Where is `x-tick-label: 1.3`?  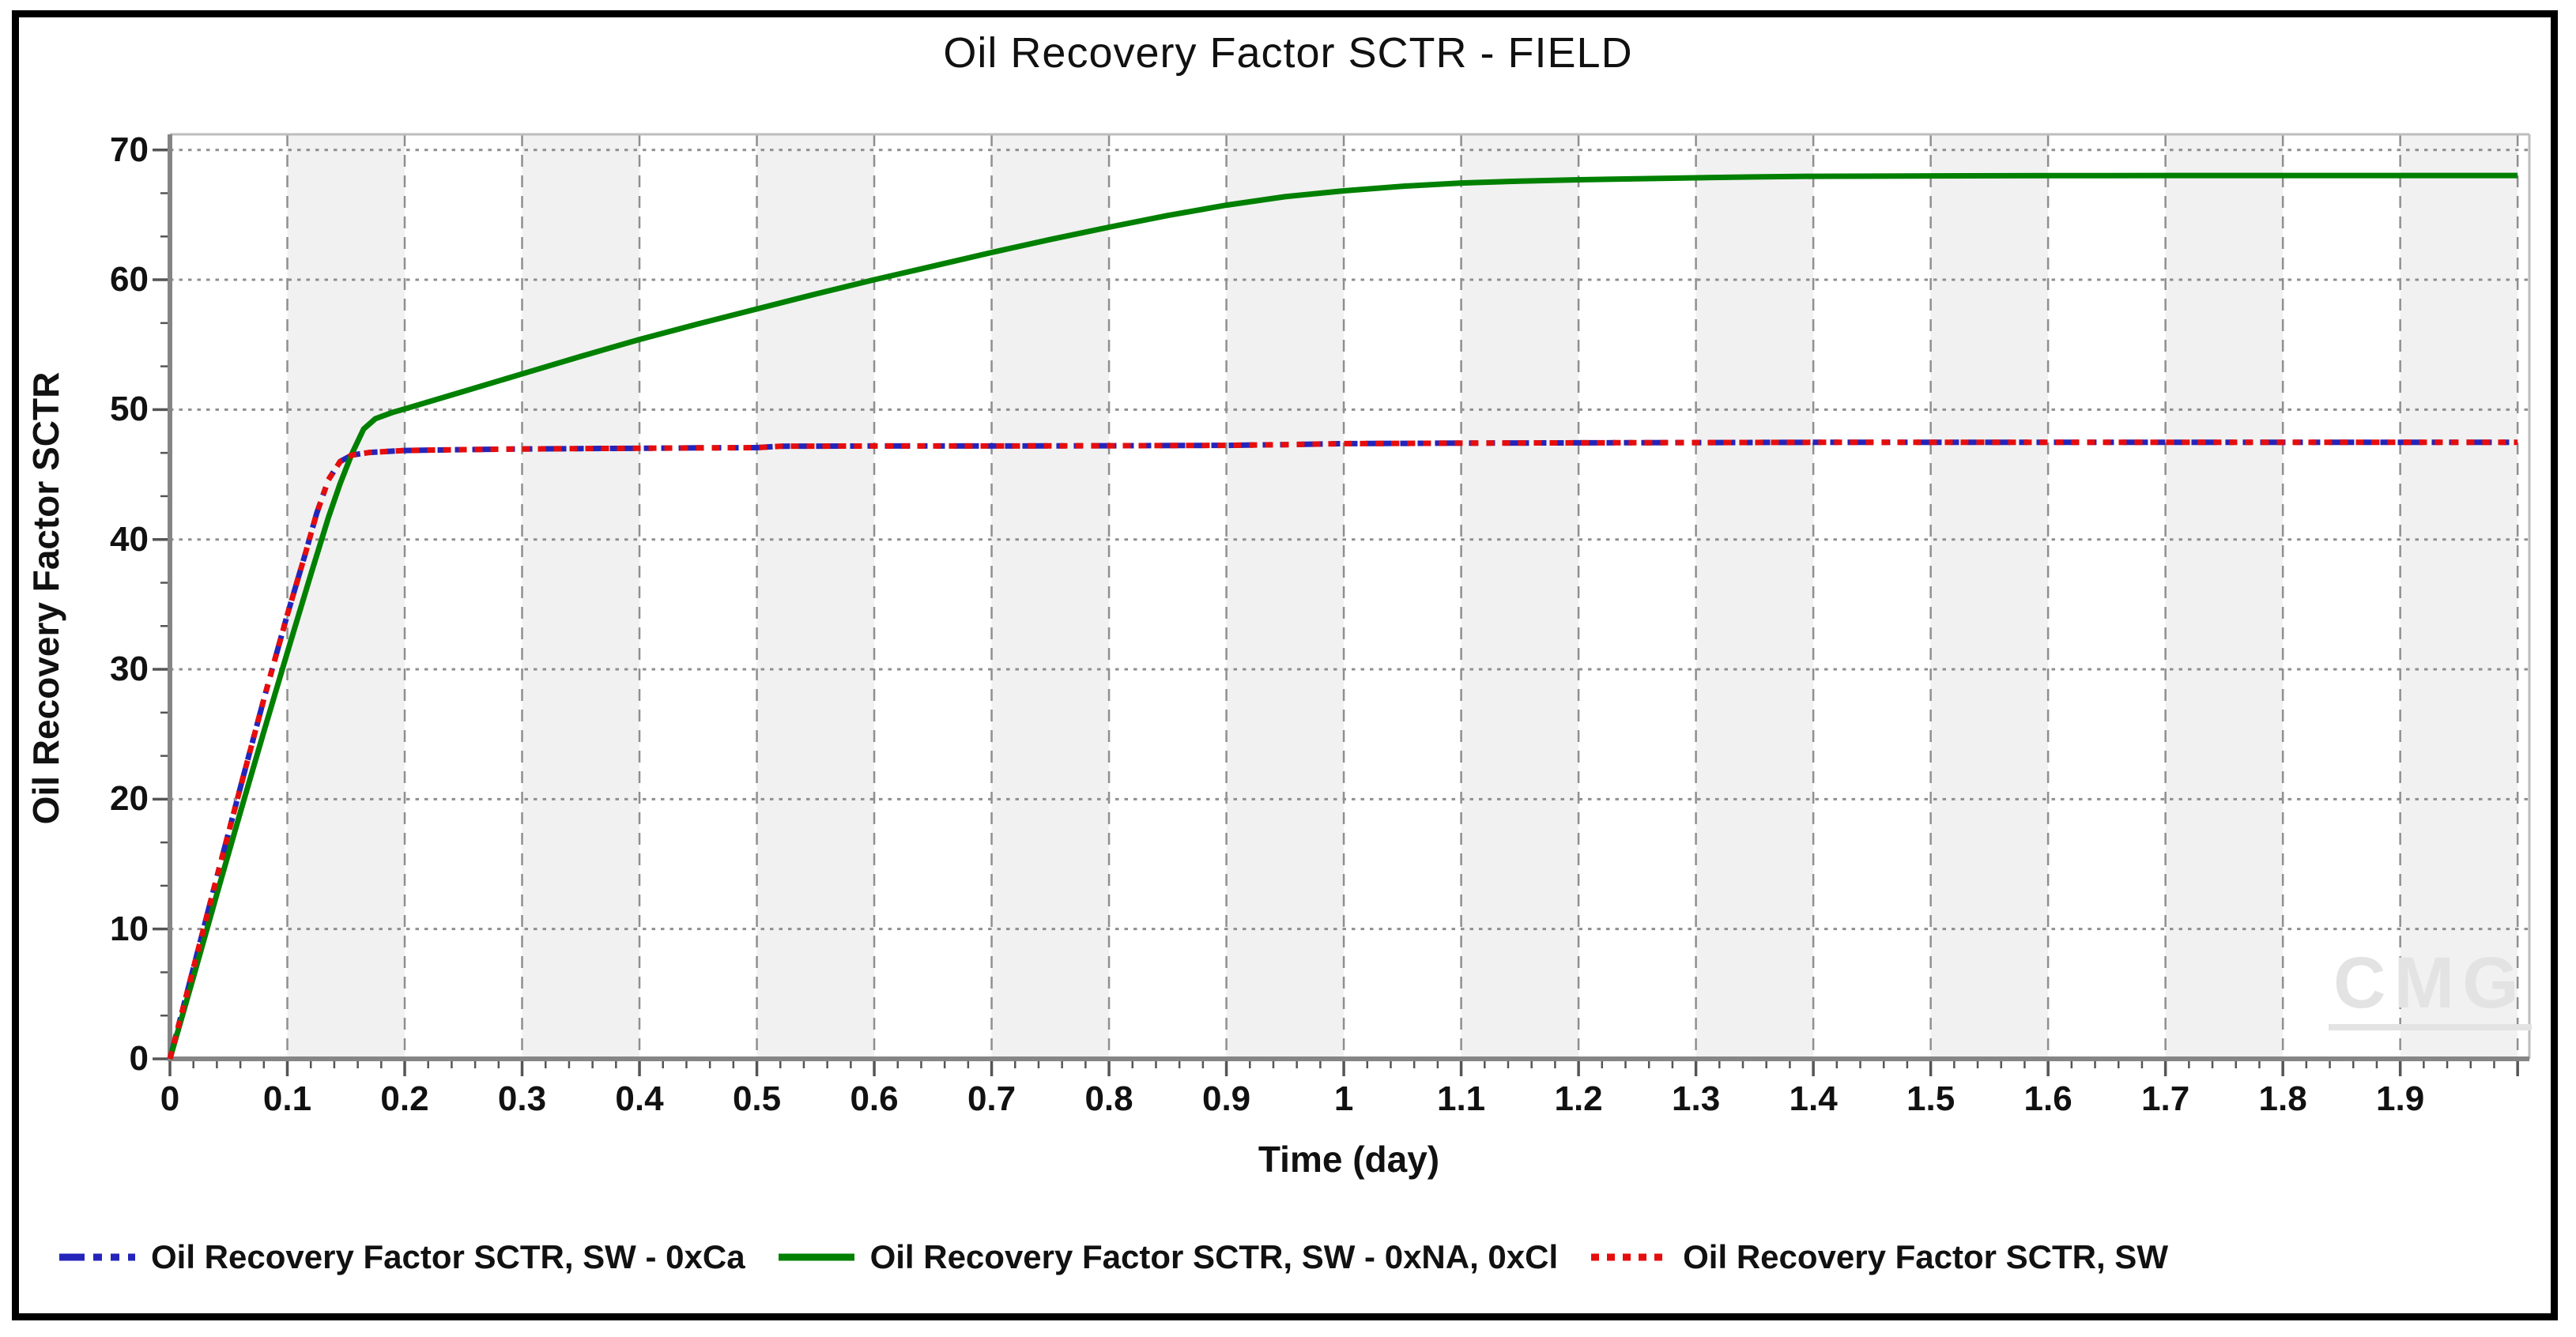
x-tick-label: 1.3 is located at coordinates (1697, 1098).